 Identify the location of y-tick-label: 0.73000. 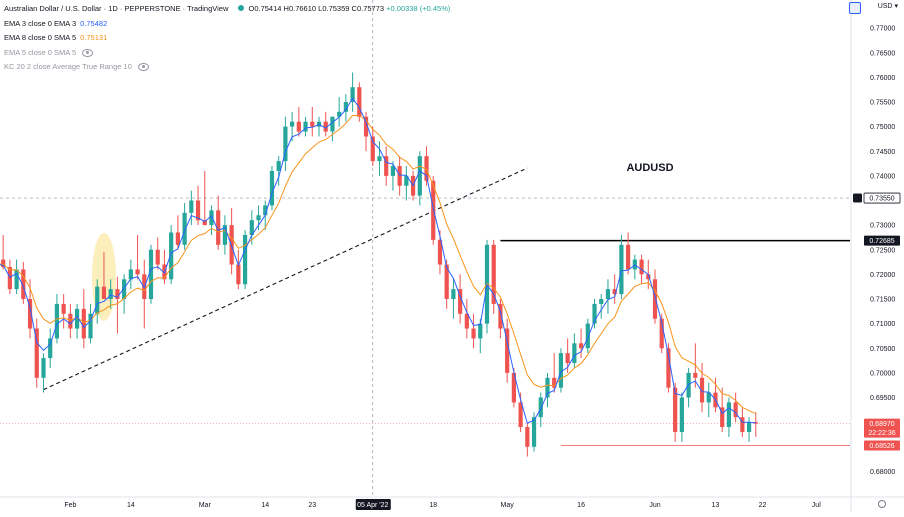
(882, 226).